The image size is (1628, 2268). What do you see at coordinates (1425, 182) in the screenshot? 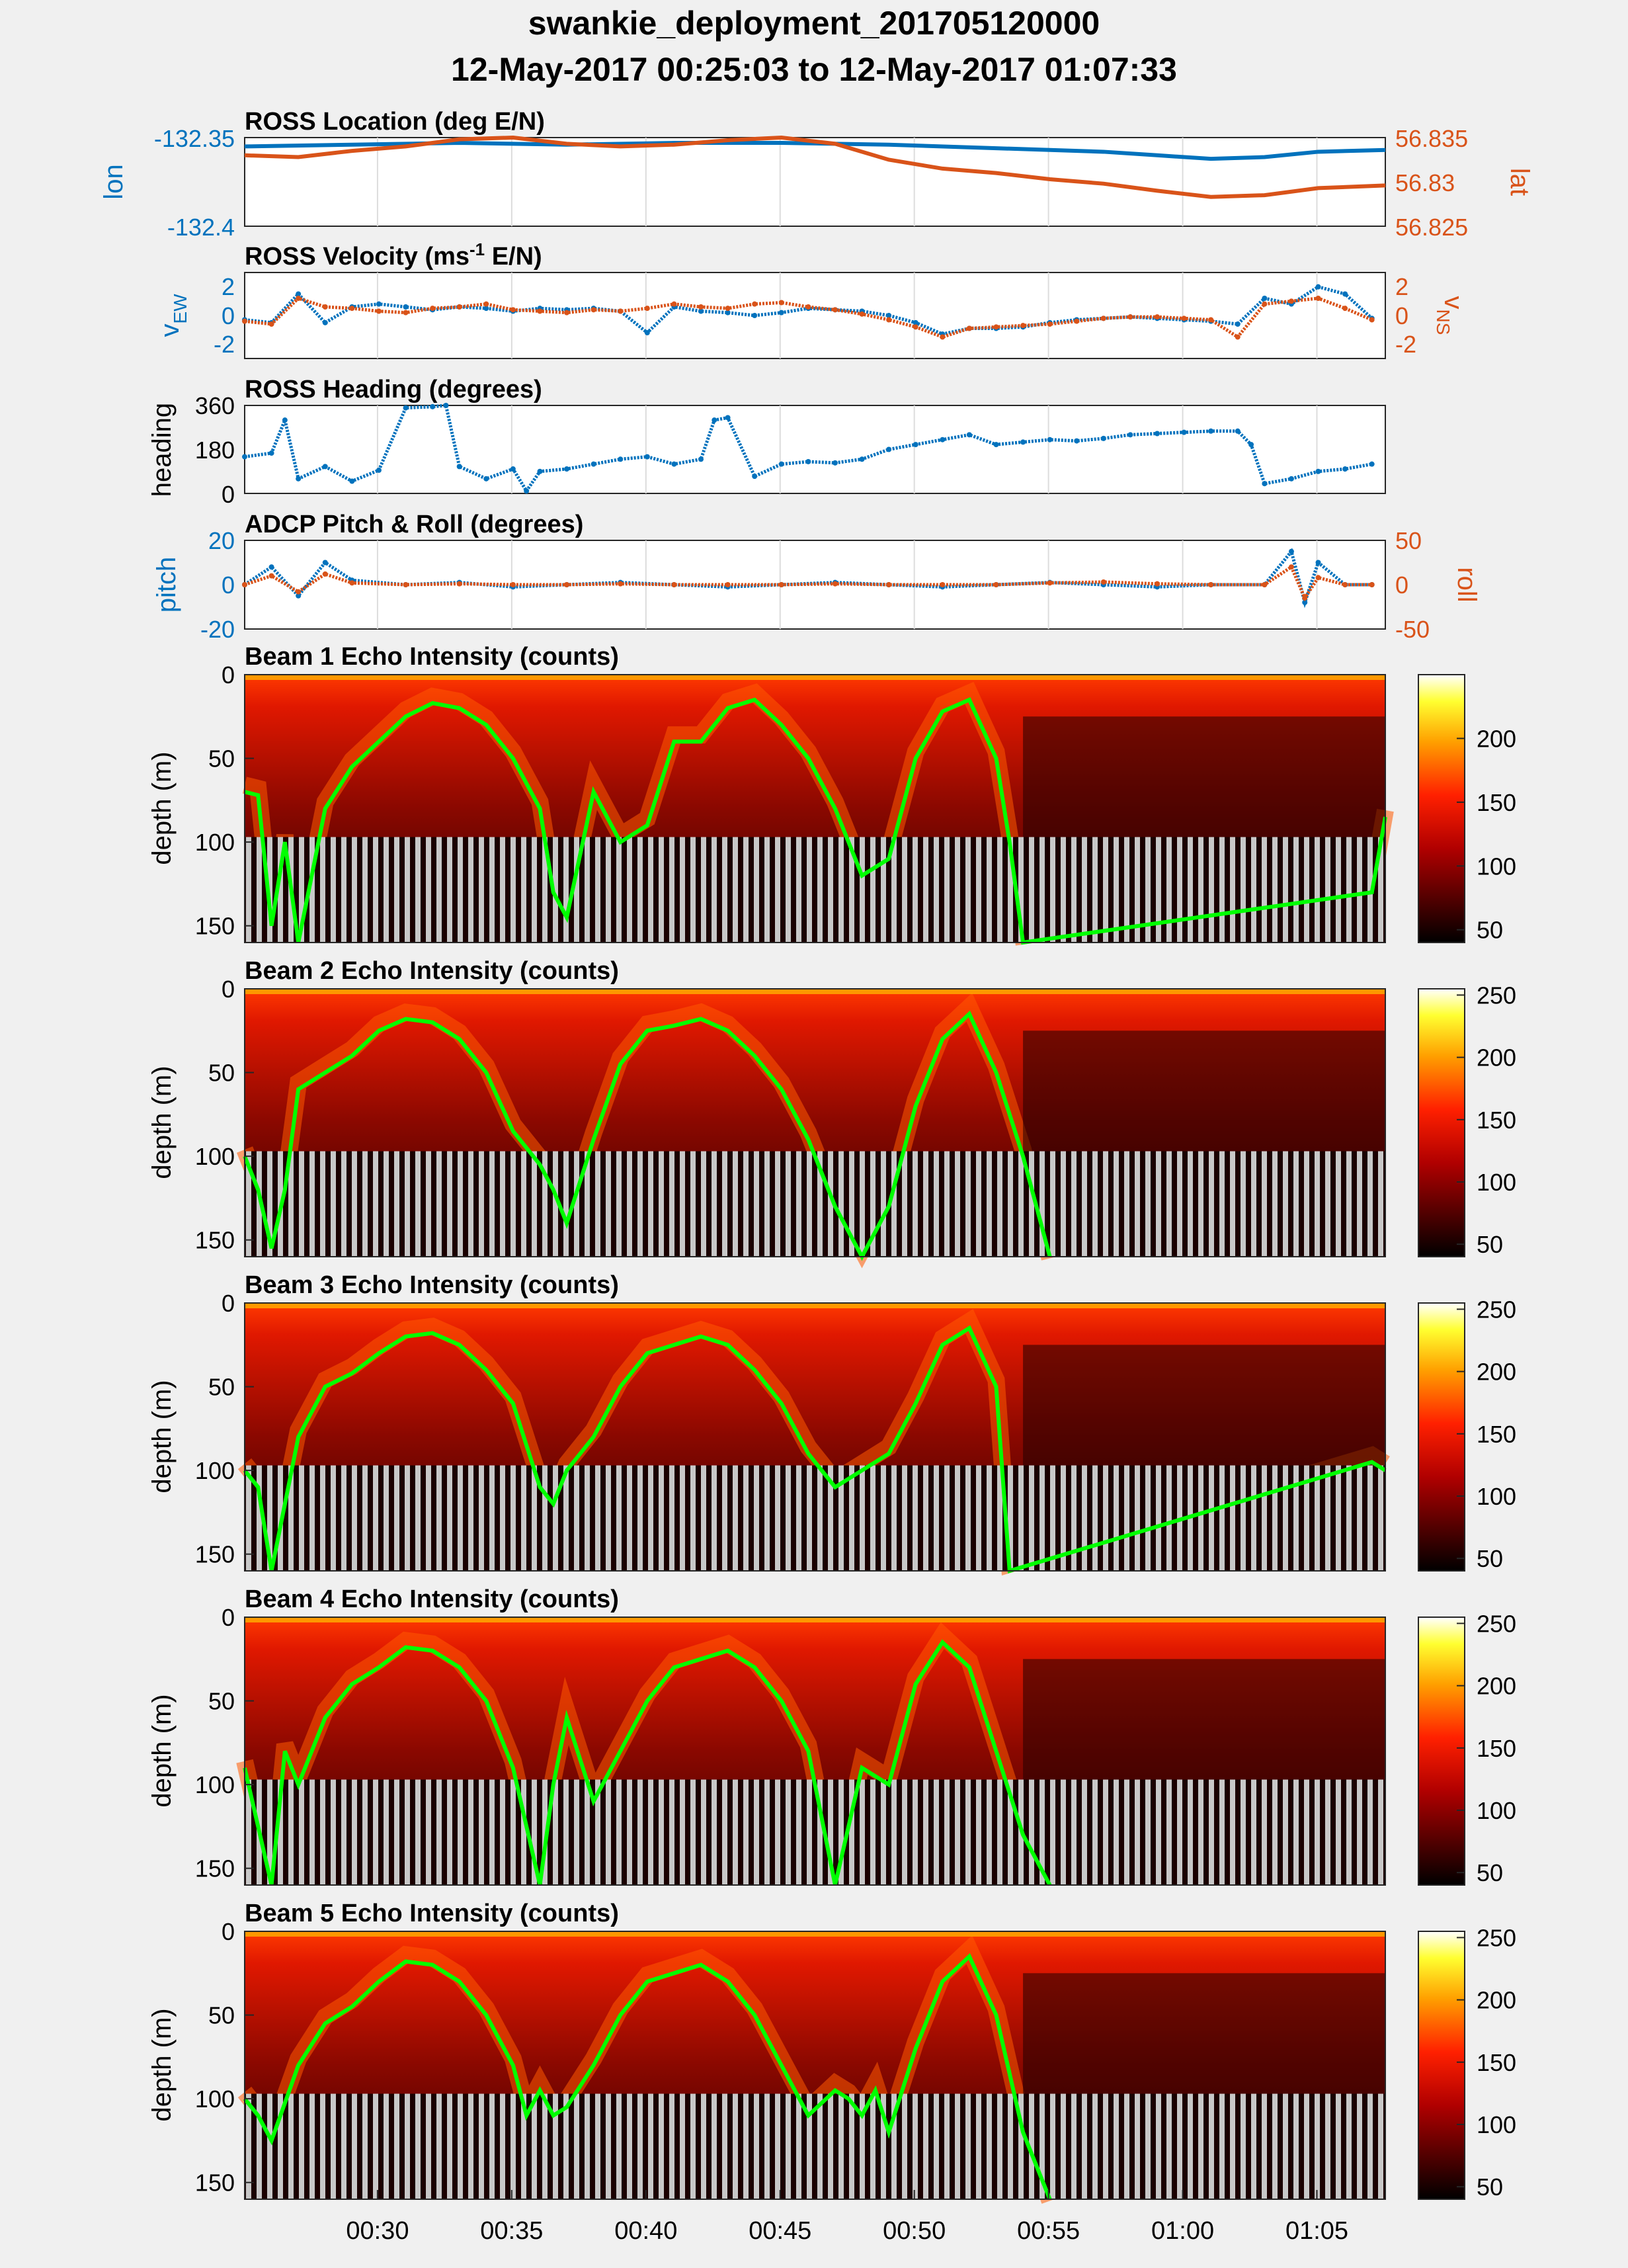
I see `location-right-tick-1: 56.83` at bounding box center [1425, 182].